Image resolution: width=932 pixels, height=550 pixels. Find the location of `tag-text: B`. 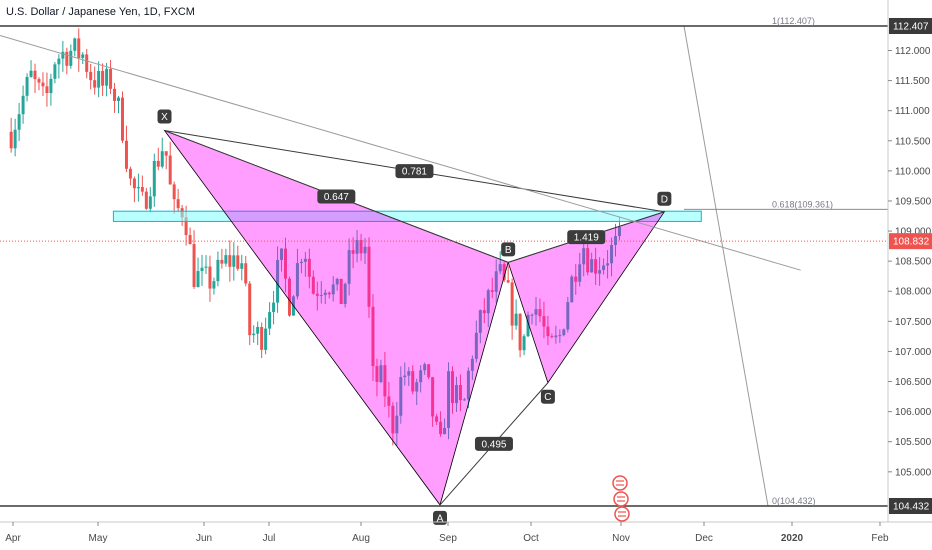

tag-text: B is located at coordinates (508, 250).